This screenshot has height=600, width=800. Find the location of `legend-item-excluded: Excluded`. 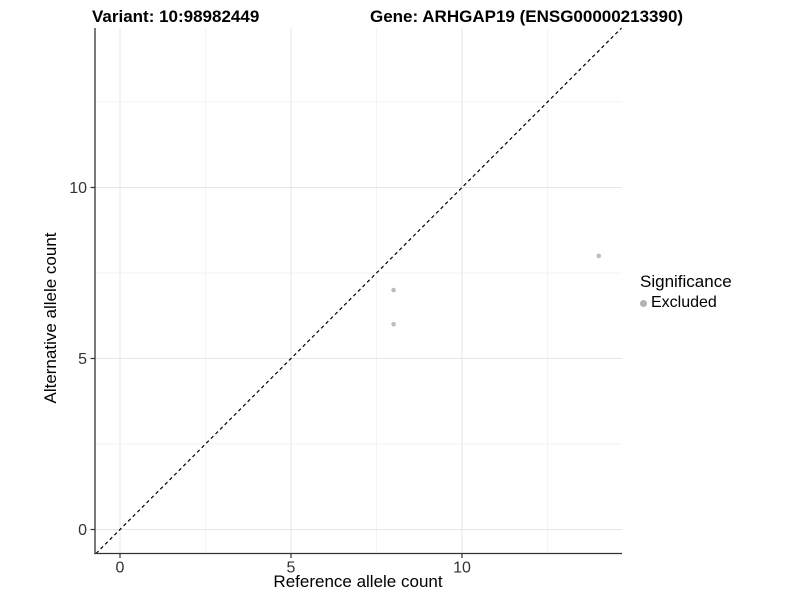

legend-item-excluded: Excluded is located at coordinates (686, 303).